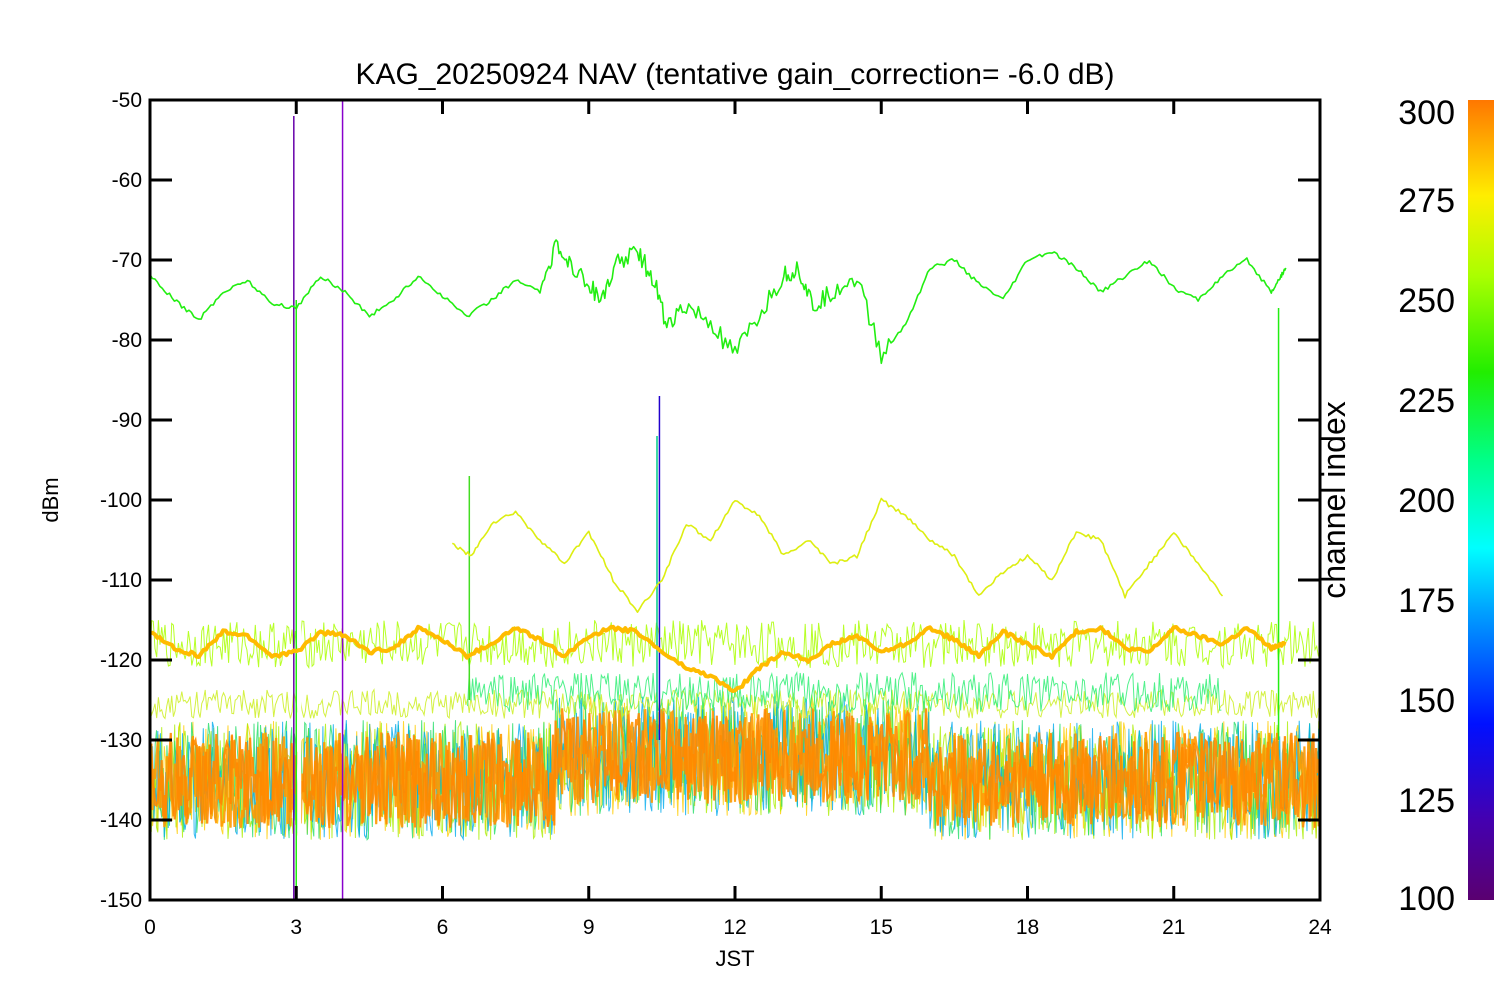  What do you see at coordinates (1426, 701) in the screenshot?
I see `colorbar-tick-label: 150` at bounding box center [1426, 701].